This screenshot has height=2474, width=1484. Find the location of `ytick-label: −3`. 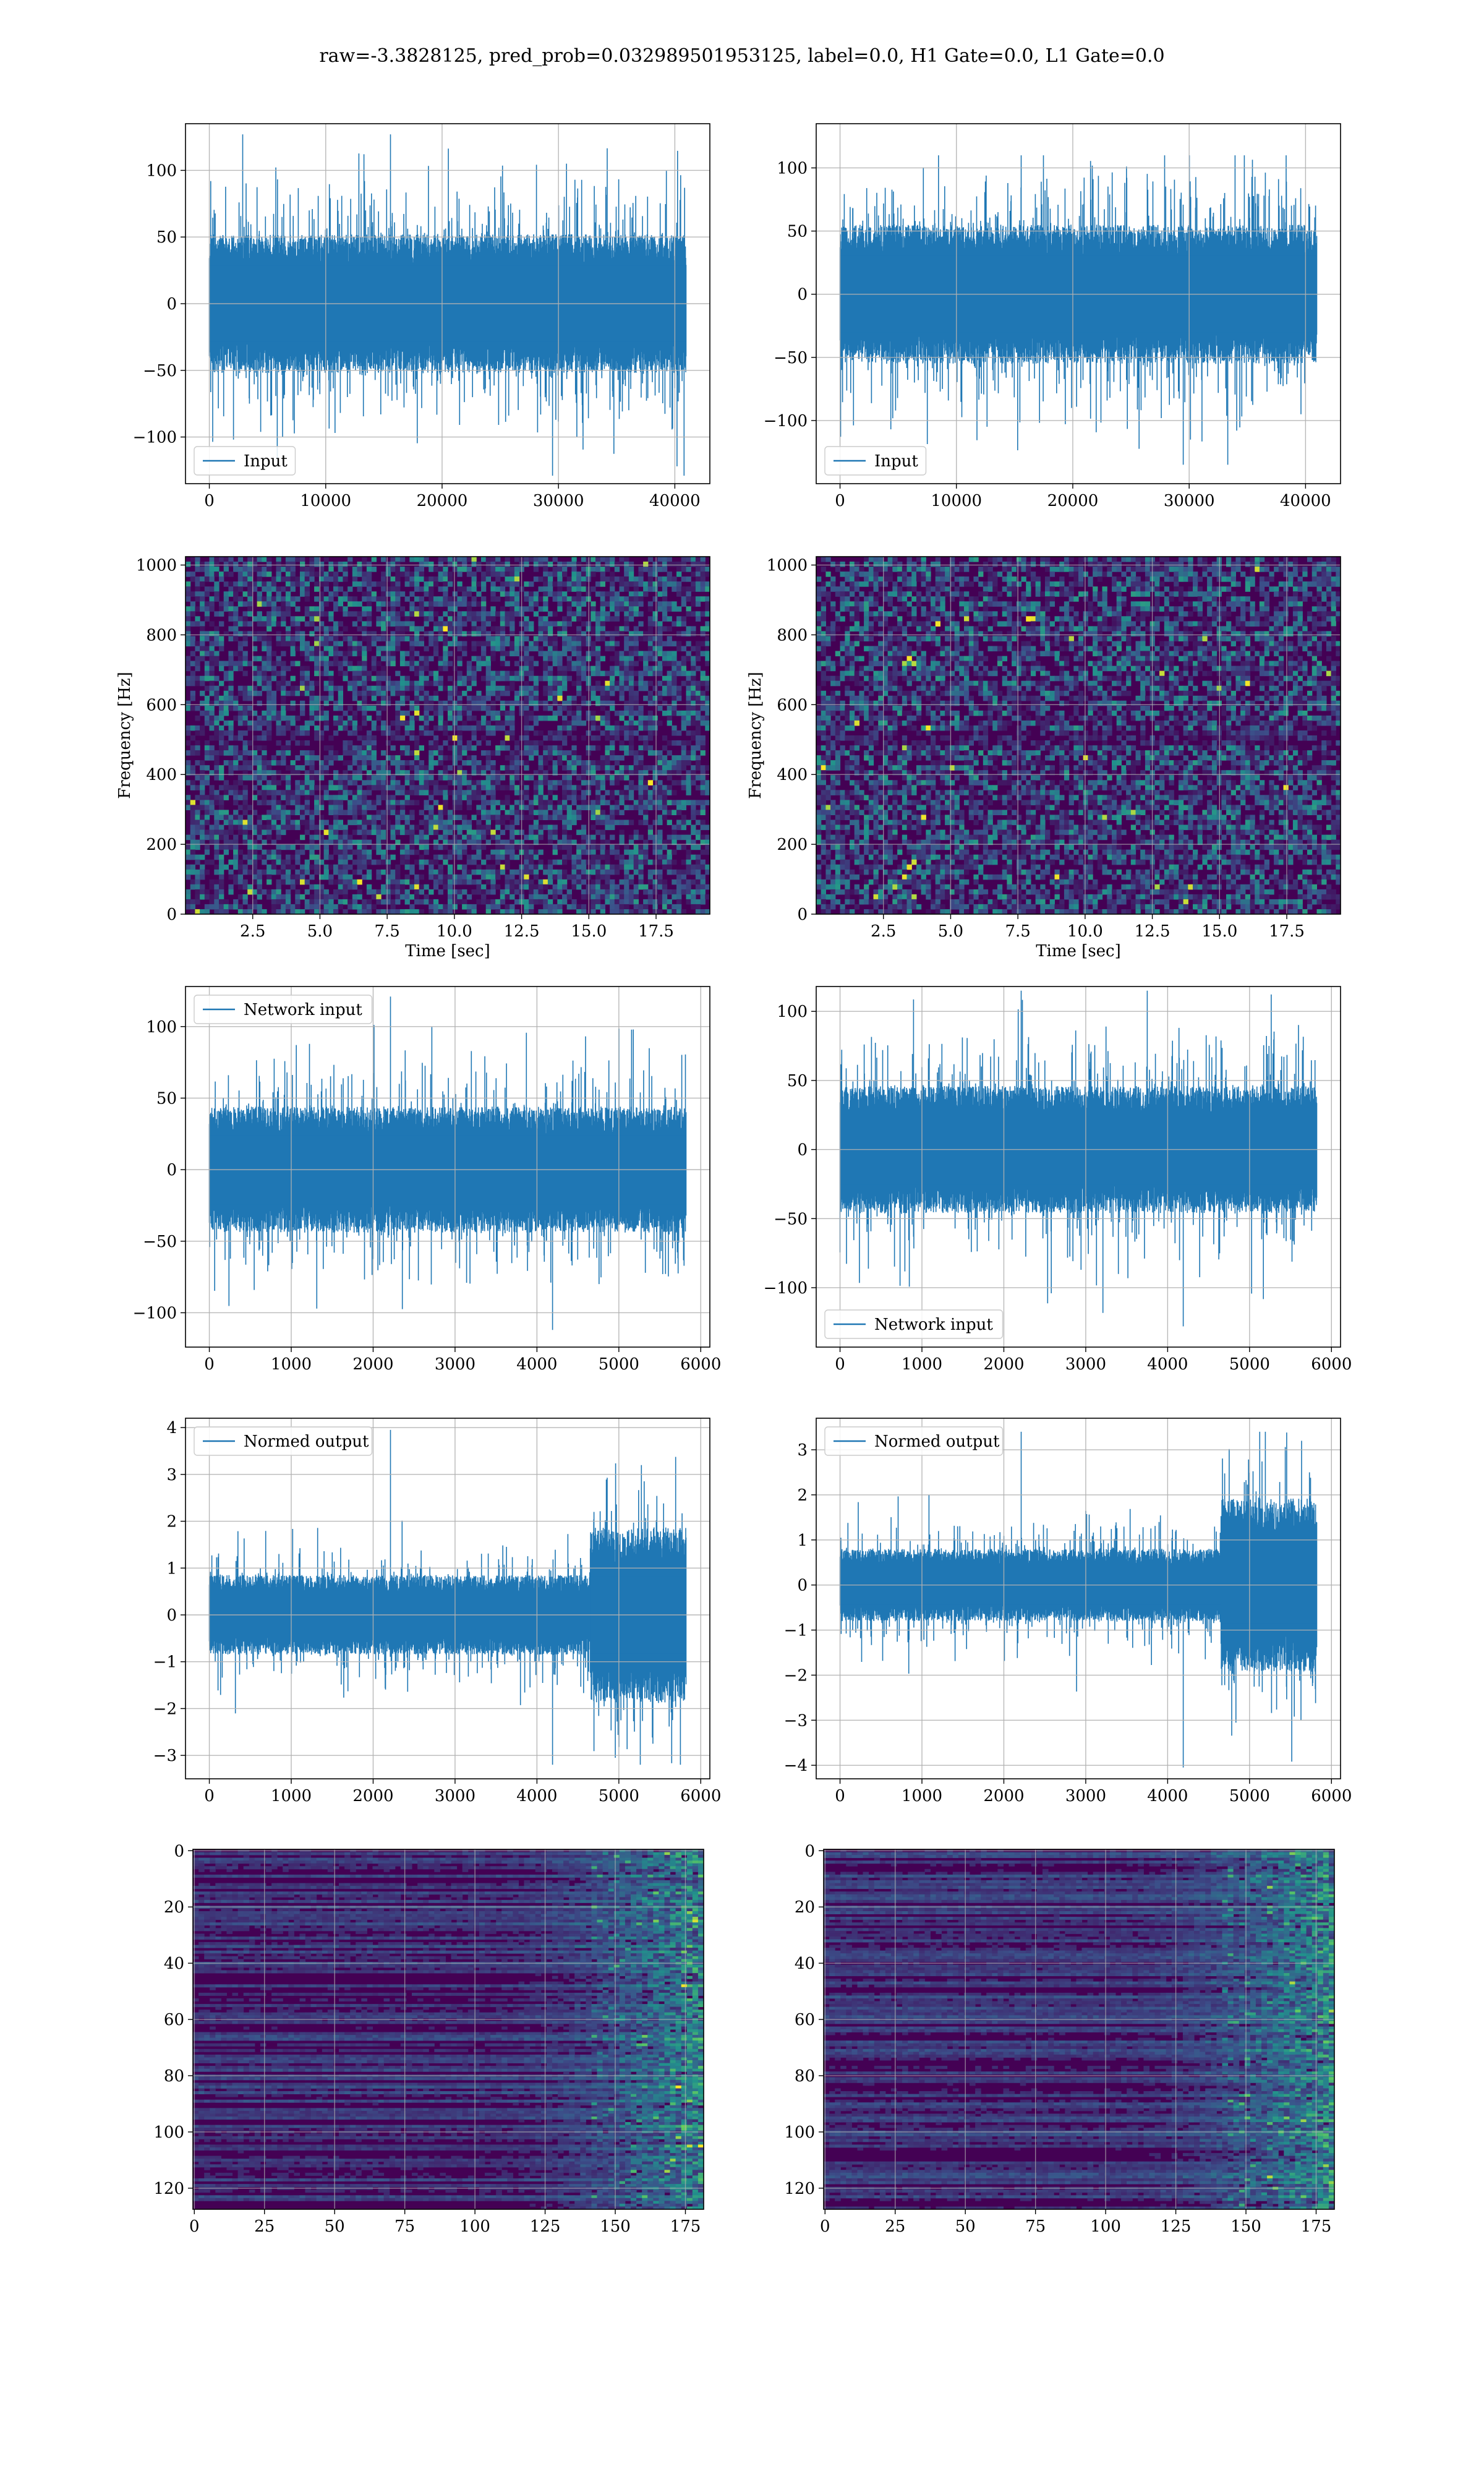

ytick-label: −3 is located at coordinates (796, 1720).